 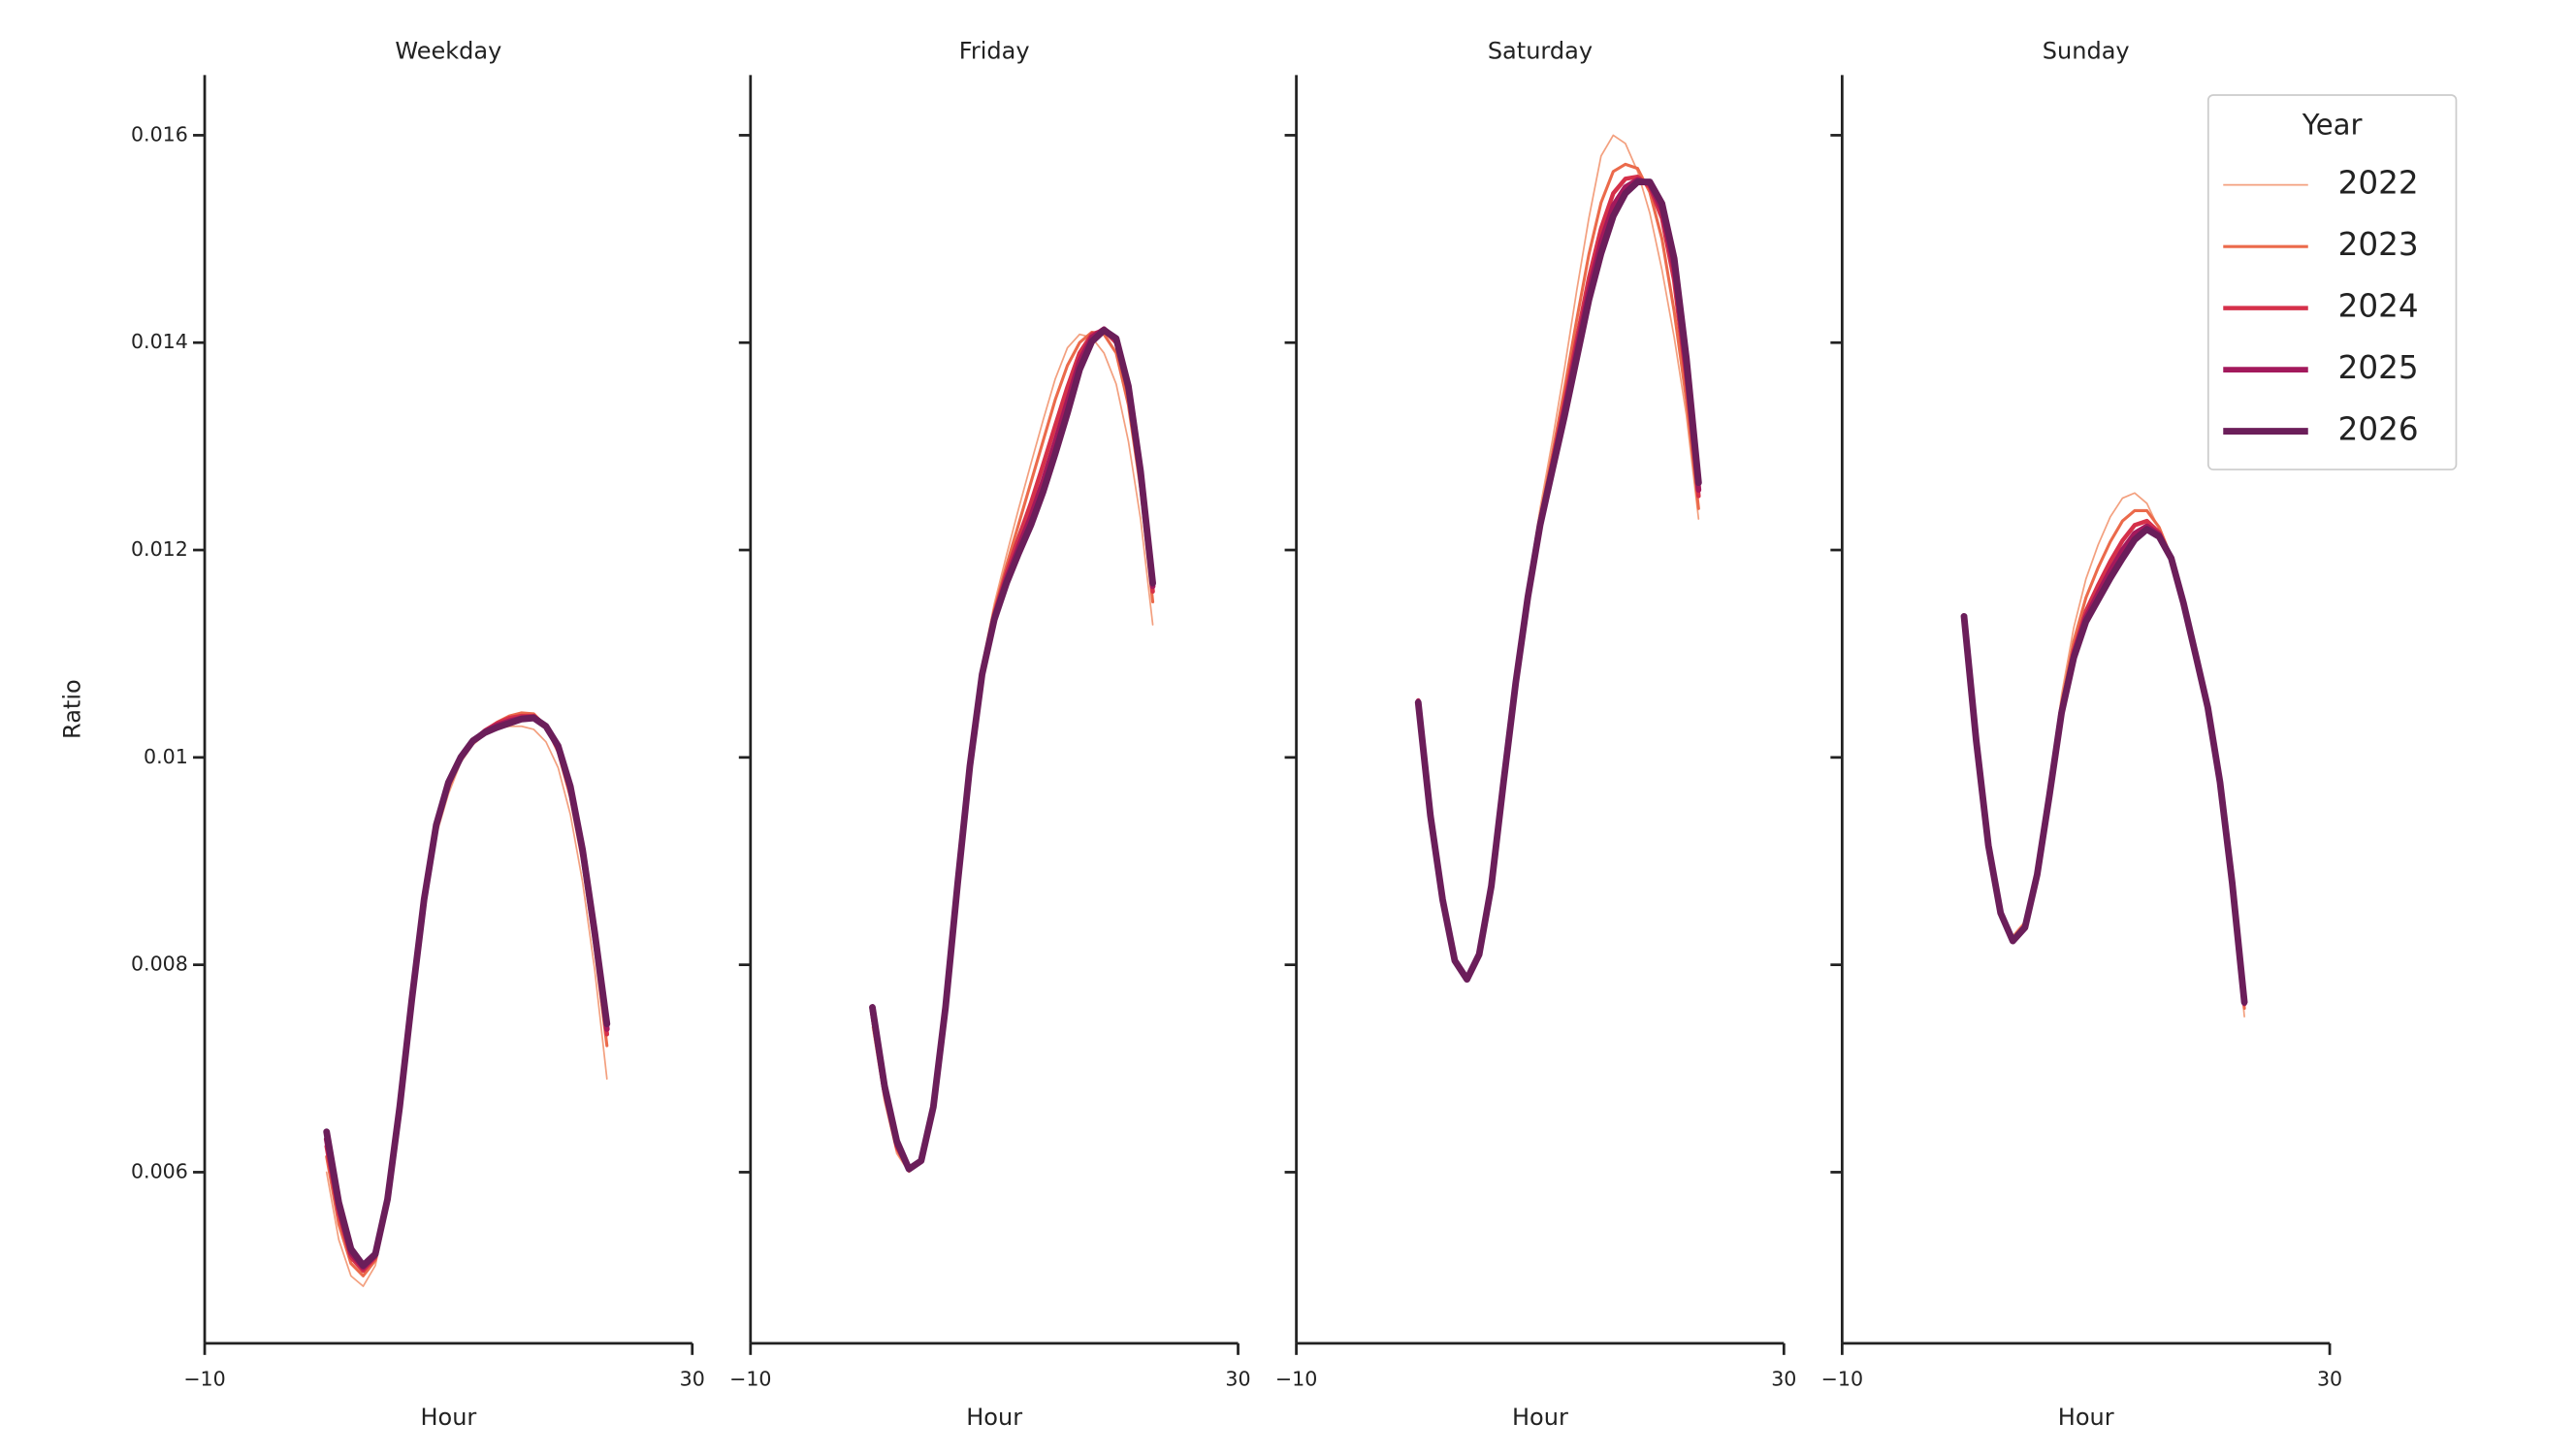 I want to click on y-tick-label: 0.012, so click(x=159, y=549).